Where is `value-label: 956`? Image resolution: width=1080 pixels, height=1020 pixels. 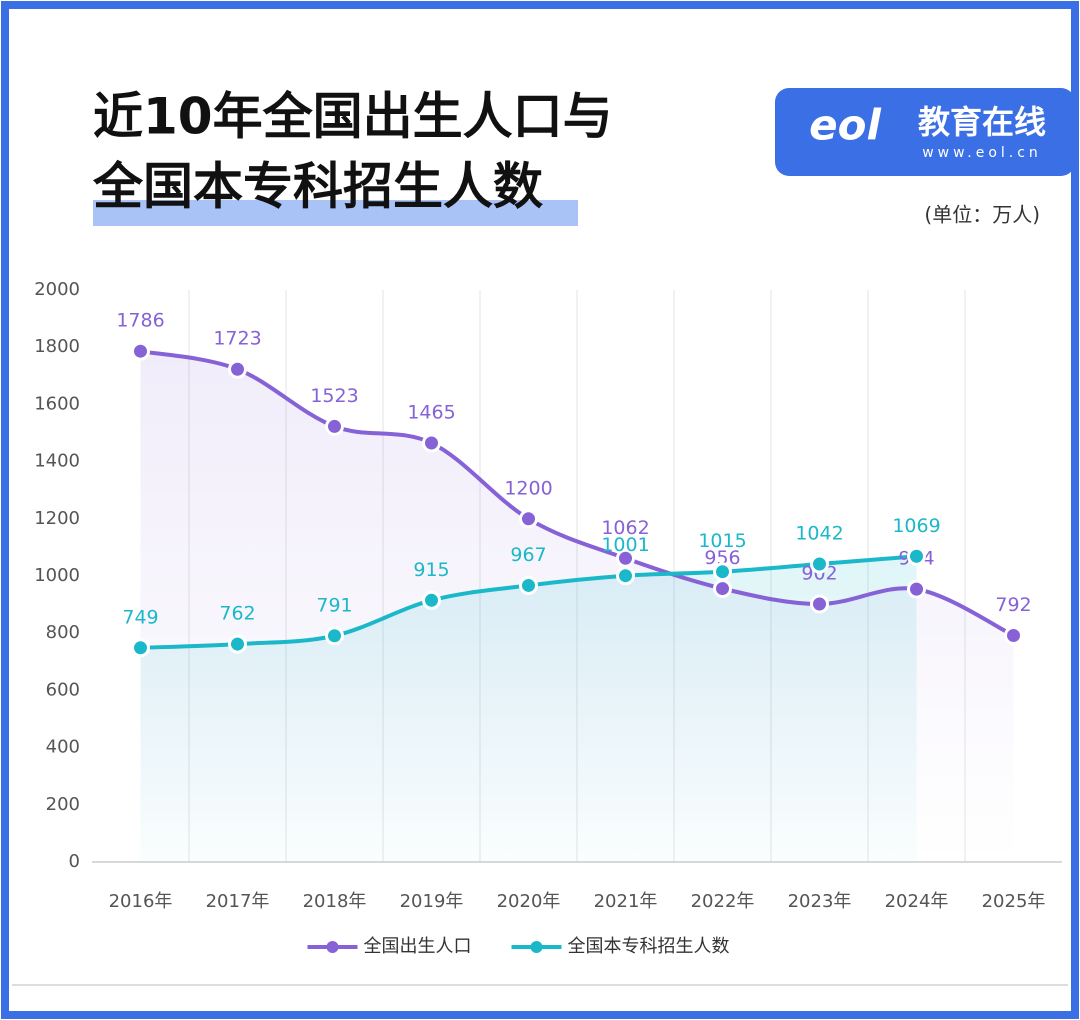
value-label: 956 is located at coordinates (722, 558).